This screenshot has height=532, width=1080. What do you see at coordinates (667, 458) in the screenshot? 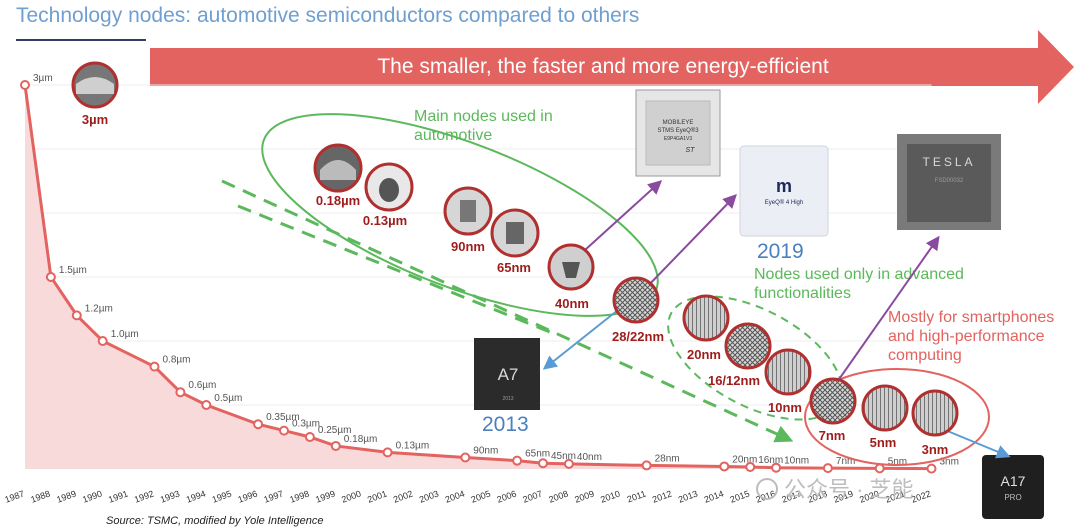
I see `data-label: 28nm` at bounding box center [667, 458].